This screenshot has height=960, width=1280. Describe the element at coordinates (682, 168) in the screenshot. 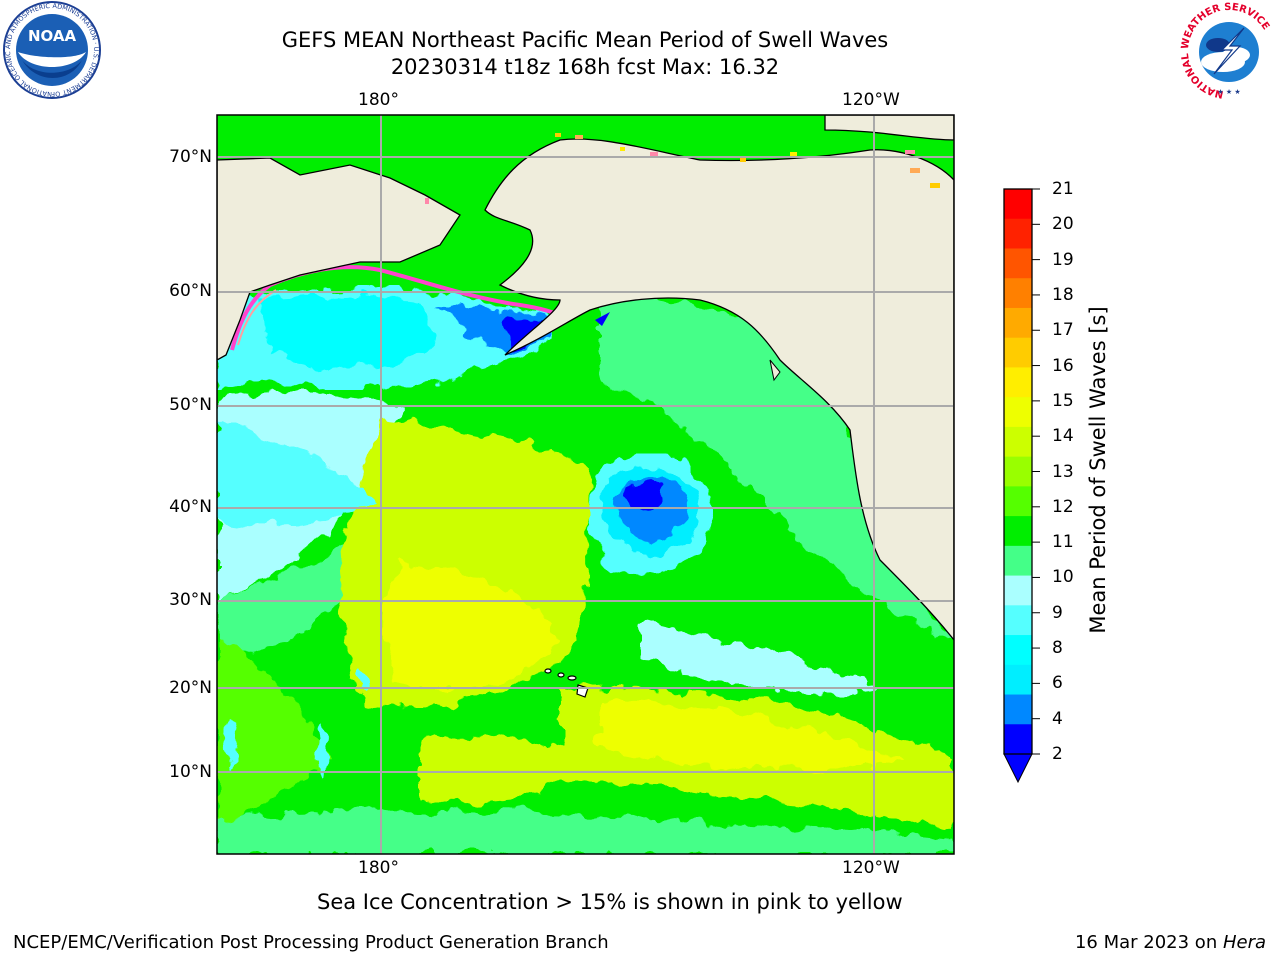

I see `sea-ice-specks` at that location.